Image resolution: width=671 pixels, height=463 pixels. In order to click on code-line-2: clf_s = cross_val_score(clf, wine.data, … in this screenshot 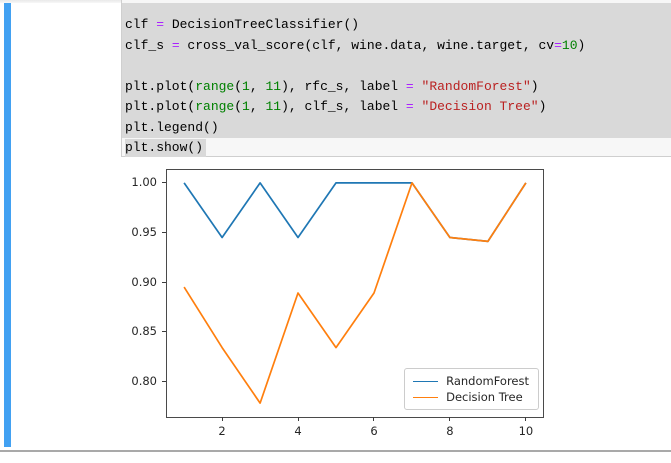, I will do `click(396, 45)`.